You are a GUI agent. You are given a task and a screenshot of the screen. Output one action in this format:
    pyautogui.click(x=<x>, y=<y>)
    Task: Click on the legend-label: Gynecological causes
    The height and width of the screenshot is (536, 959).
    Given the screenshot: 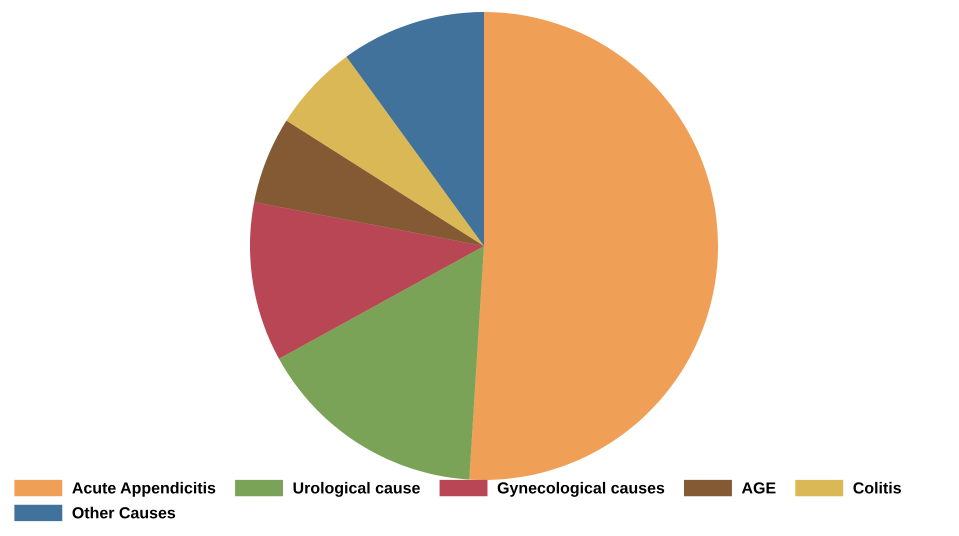 What is the action you would take?
    pyautogui.click(x=581, y=489)
    